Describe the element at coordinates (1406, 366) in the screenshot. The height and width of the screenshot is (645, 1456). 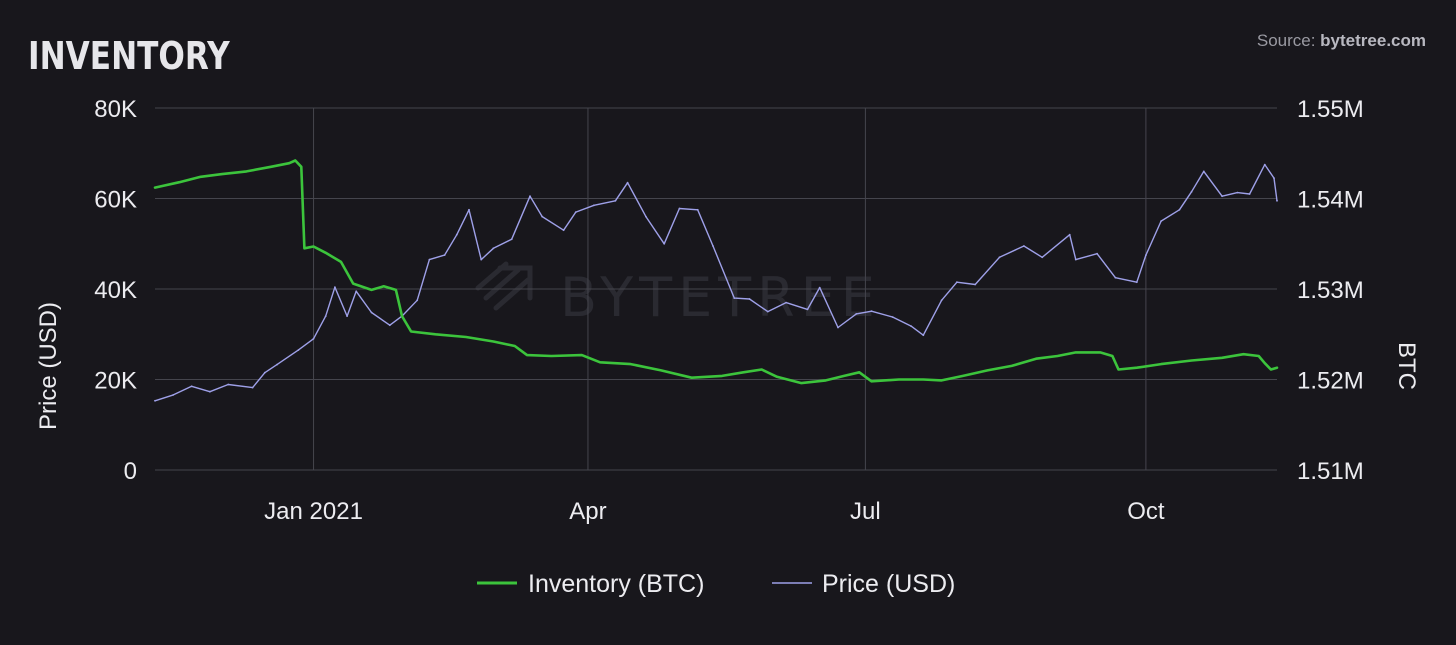
I see `right-axis-title: BTC` at that location.